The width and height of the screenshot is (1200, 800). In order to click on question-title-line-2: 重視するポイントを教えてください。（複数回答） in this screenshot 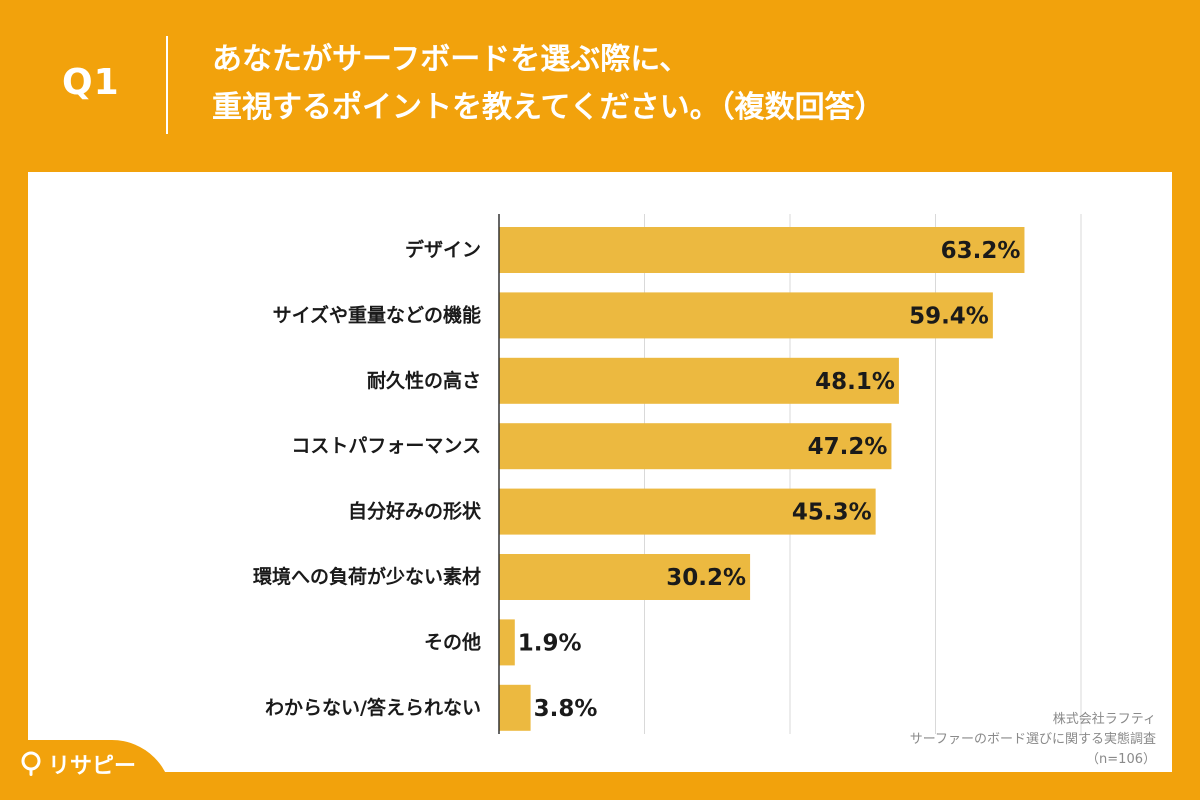, I will do `click(548, 107)`.